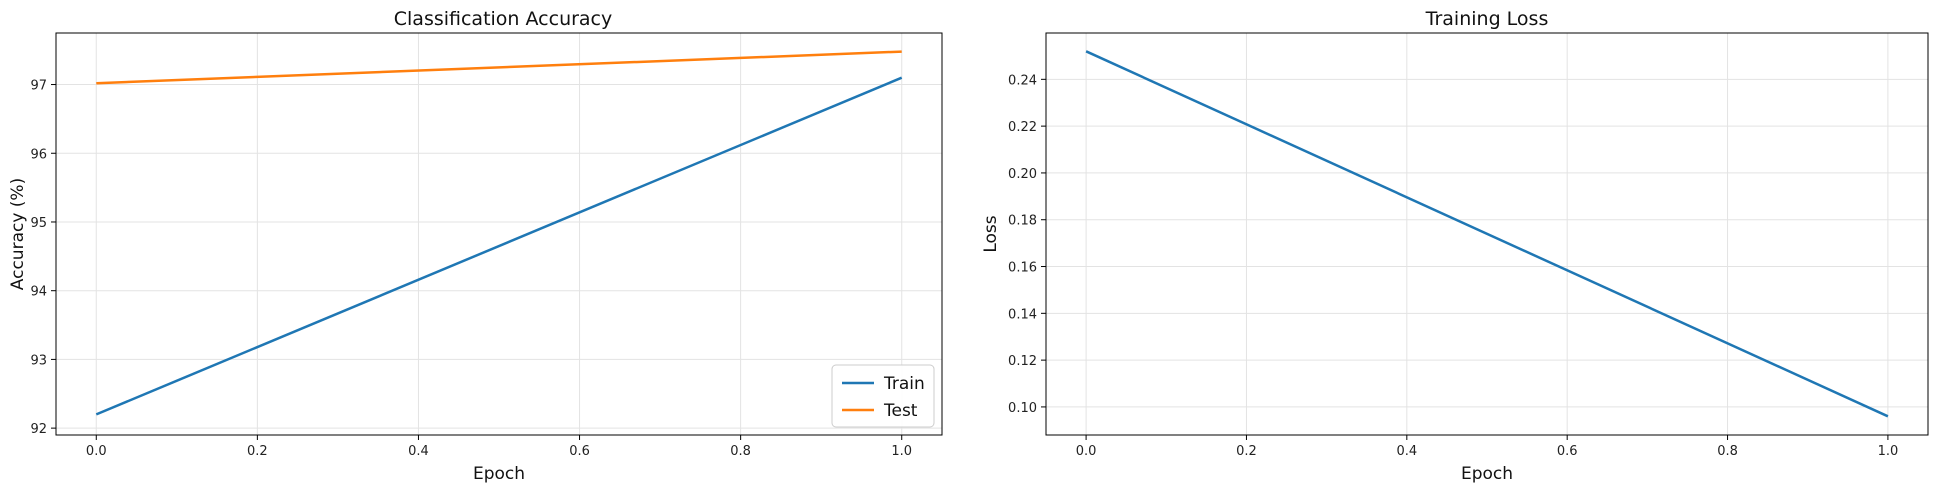 The image size is (1936, 492). Describe the element at coordinates (499, 474) in the screenshot. I see `accuracy-x-axis-label: Epoch` at that location.